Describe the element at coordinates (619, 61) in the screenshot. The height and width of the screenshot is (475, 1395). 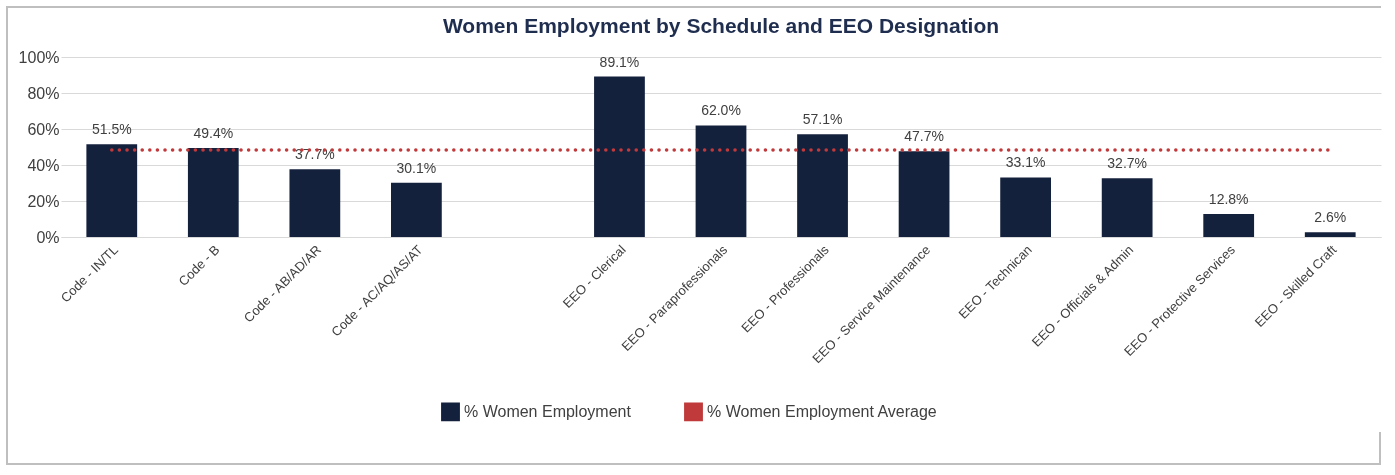
I see `data-label: 89.1%` at that location.